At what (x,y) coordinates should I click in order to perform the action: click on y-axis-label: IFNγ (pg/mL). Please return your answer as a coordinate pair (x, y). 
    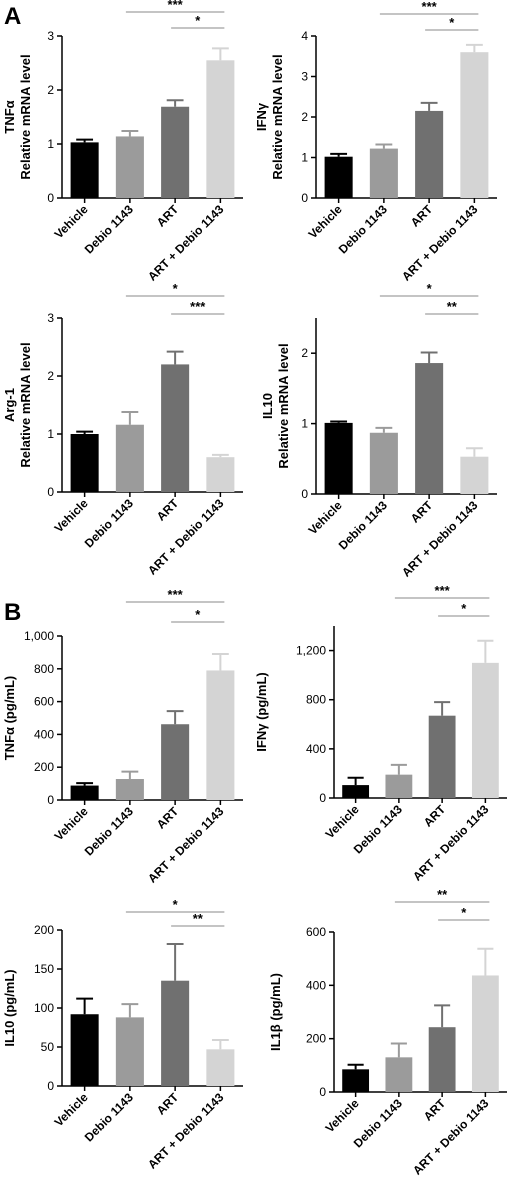
    Looking at the image, I should click on (261, 711).